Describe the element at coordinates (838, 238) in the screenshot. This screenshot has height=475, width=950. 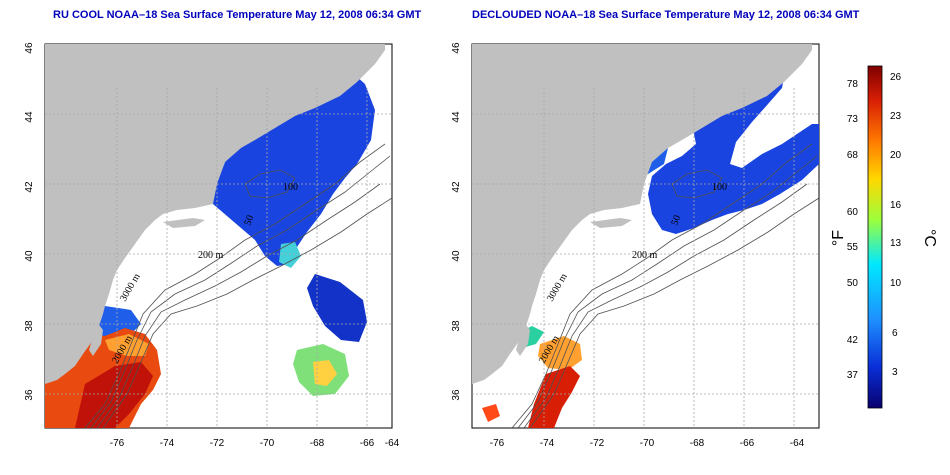
I see `colorbar-fahrenheit-label: °F` at that location.